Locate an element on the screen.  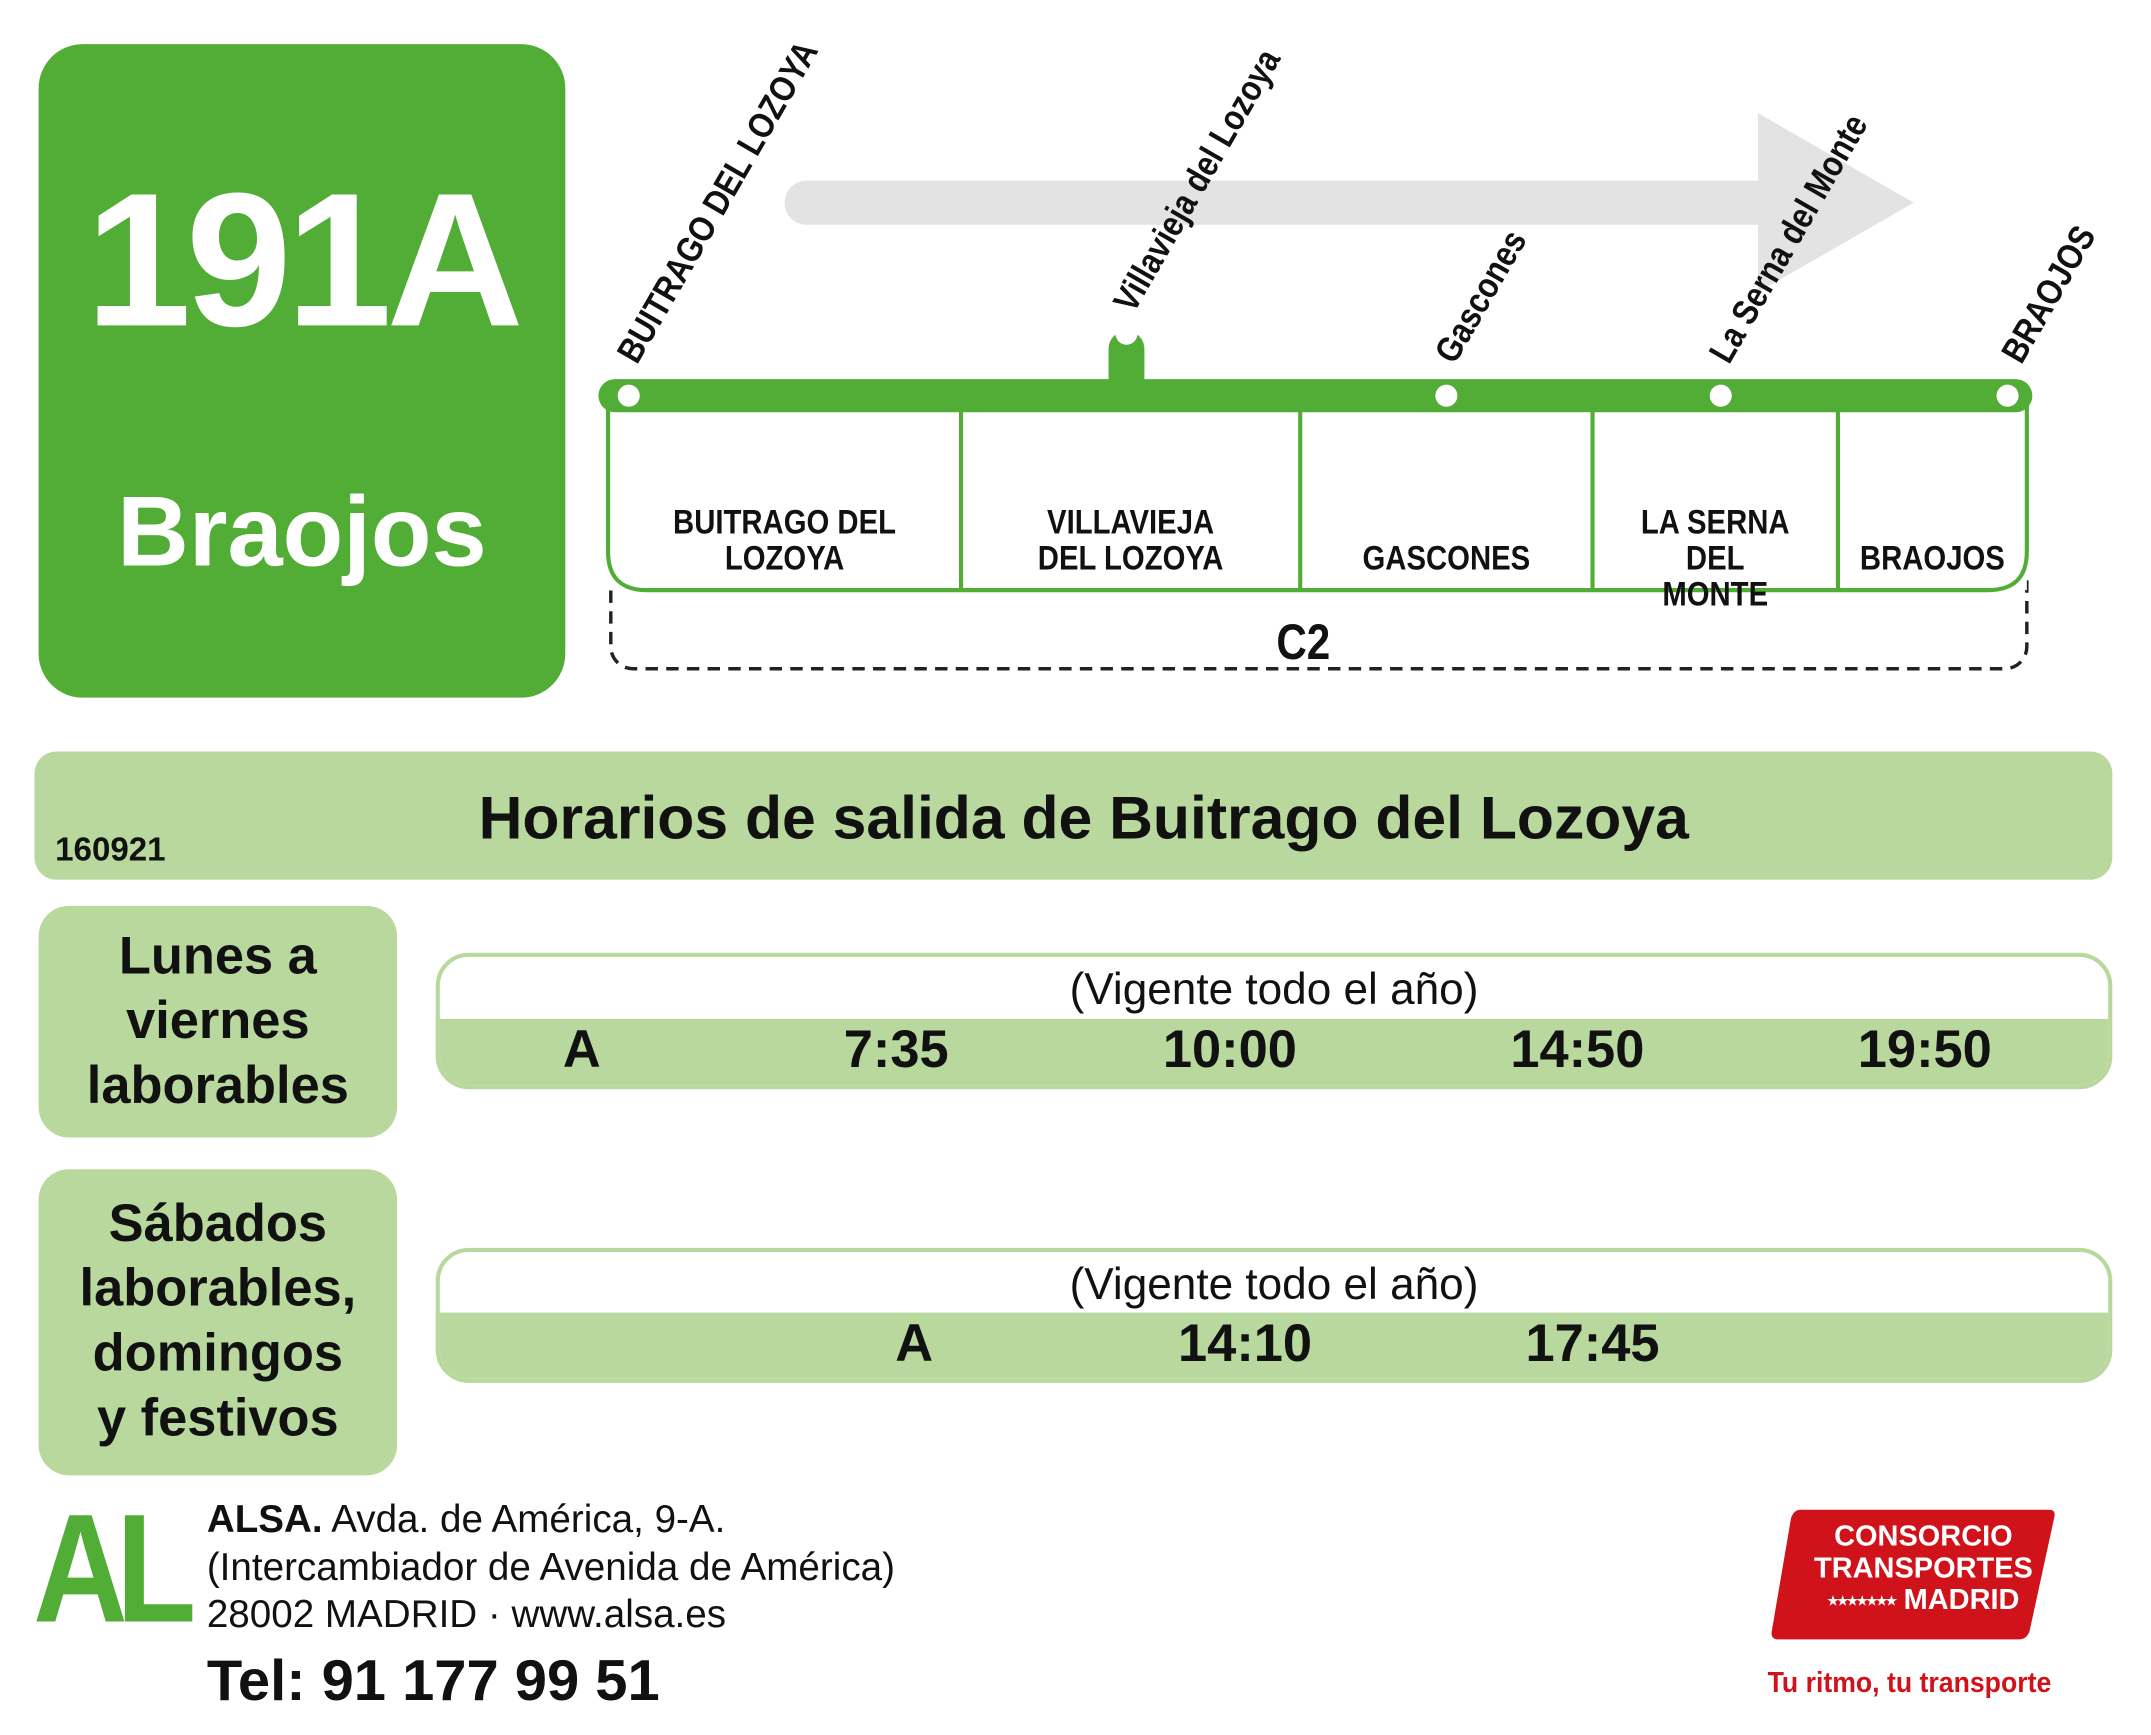
stop-label: Villavieja del Lozoya is located at coordinates (1197, 180).